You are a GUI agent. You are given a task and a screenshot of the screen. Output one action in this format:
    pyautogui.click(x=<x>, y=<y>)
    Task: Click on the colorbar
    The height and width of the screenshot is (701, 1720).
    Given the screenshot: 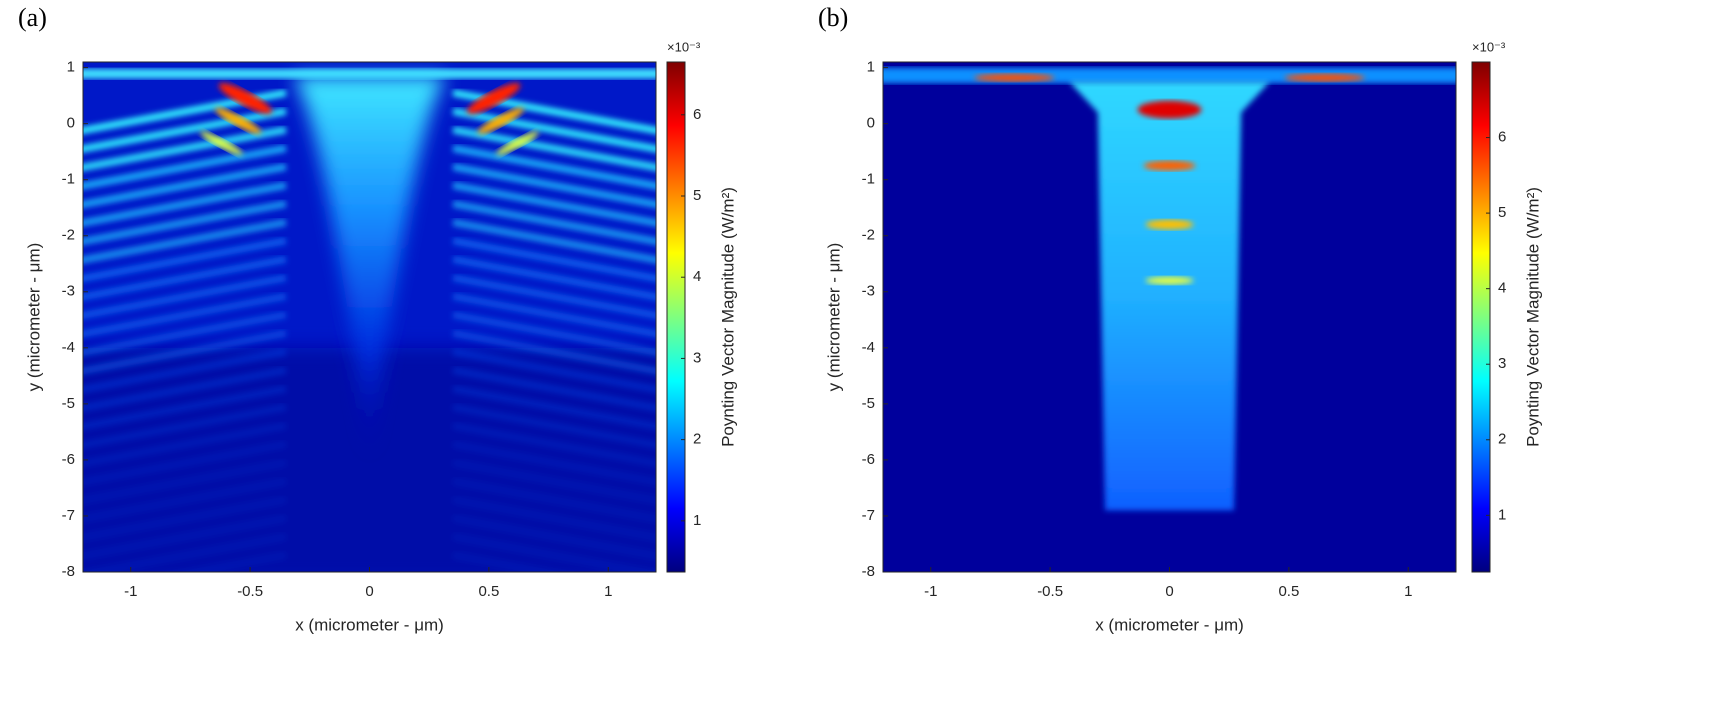 What is the action you would take?
    pyautogui.click(x=676, y=317)
    